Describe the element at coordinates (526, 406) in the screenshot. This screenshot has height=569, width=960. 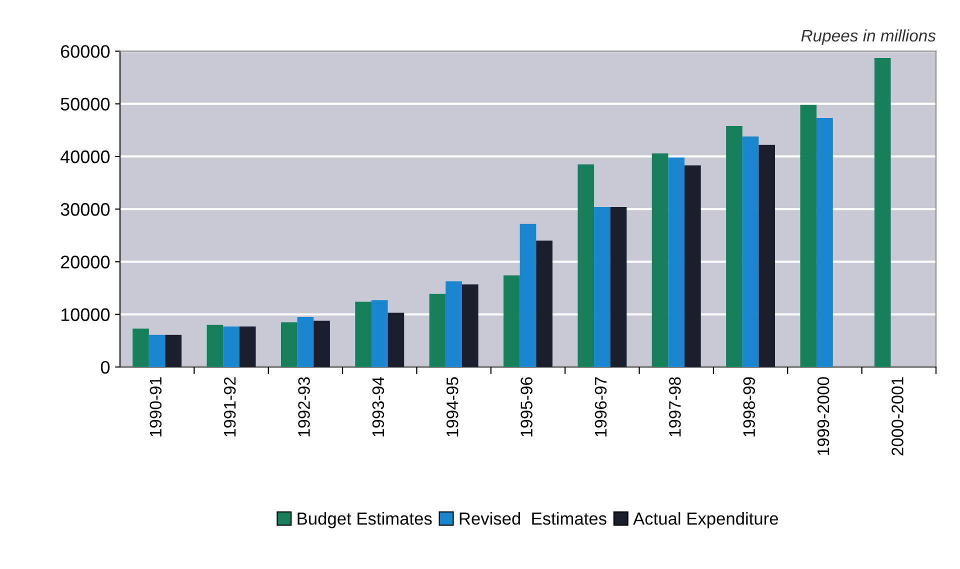
I see `x-tick-label: 1995-96` at that location.